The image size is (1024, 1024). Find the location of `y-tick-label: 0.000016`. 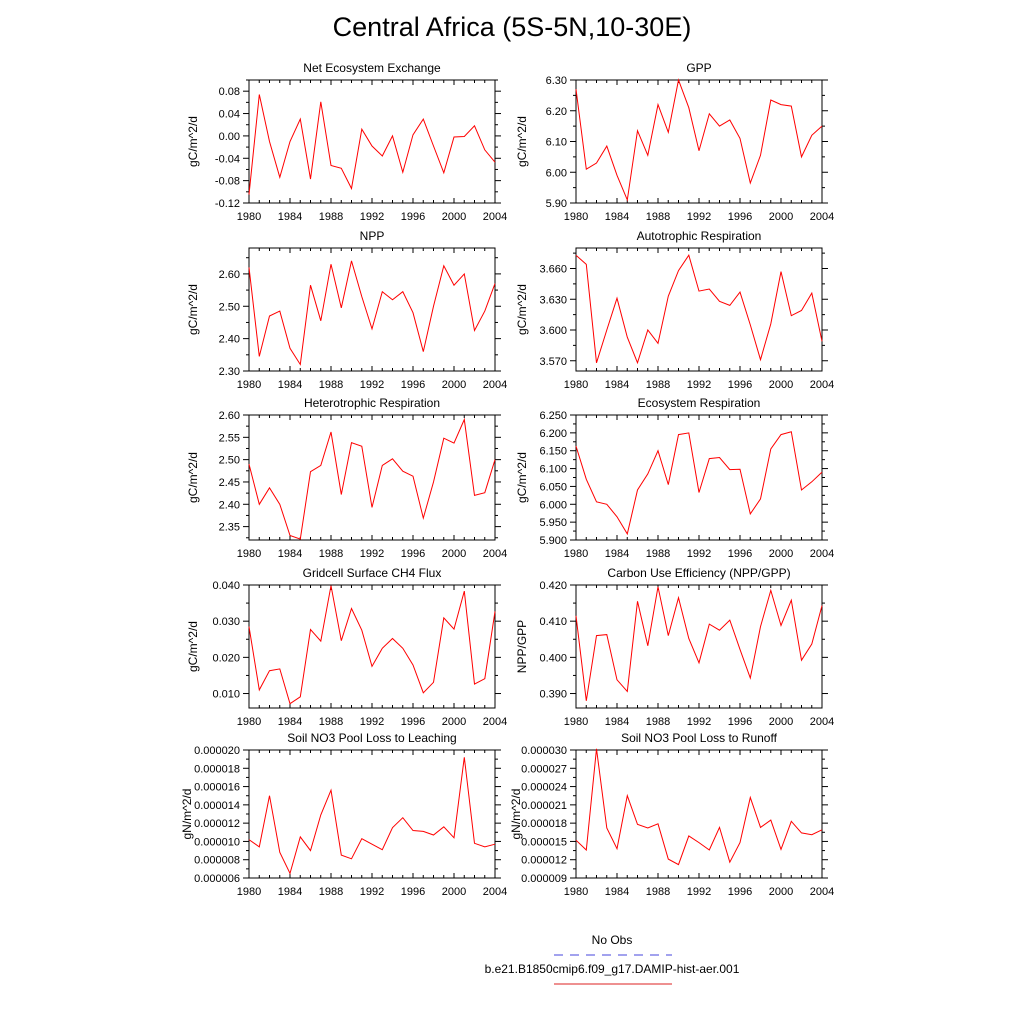

y-tick-label: 0.000016 is located at coordinates (217, 788).